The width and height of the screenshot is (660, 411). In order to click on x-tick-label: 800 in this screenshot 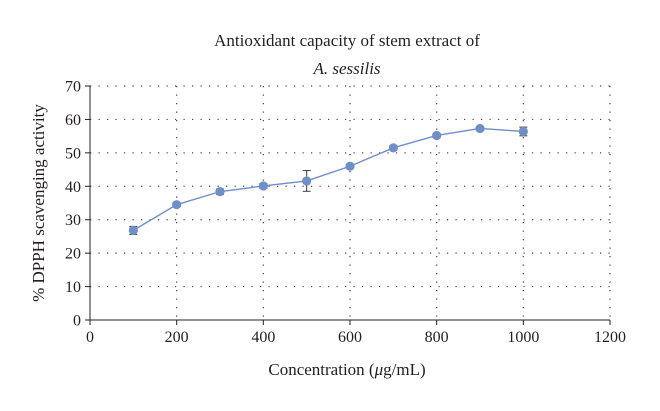, I will do `click(437, 337)`.